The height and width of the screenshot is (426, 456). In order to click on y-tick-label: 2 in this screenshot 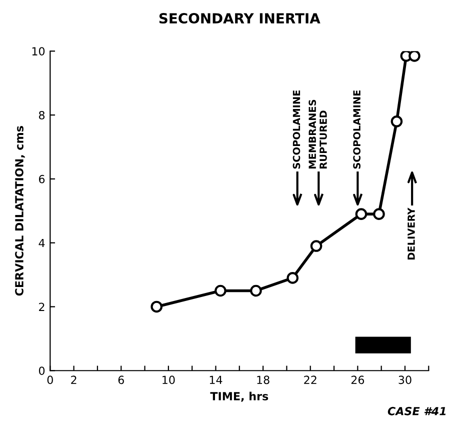, I will do `click(41, 306)`.